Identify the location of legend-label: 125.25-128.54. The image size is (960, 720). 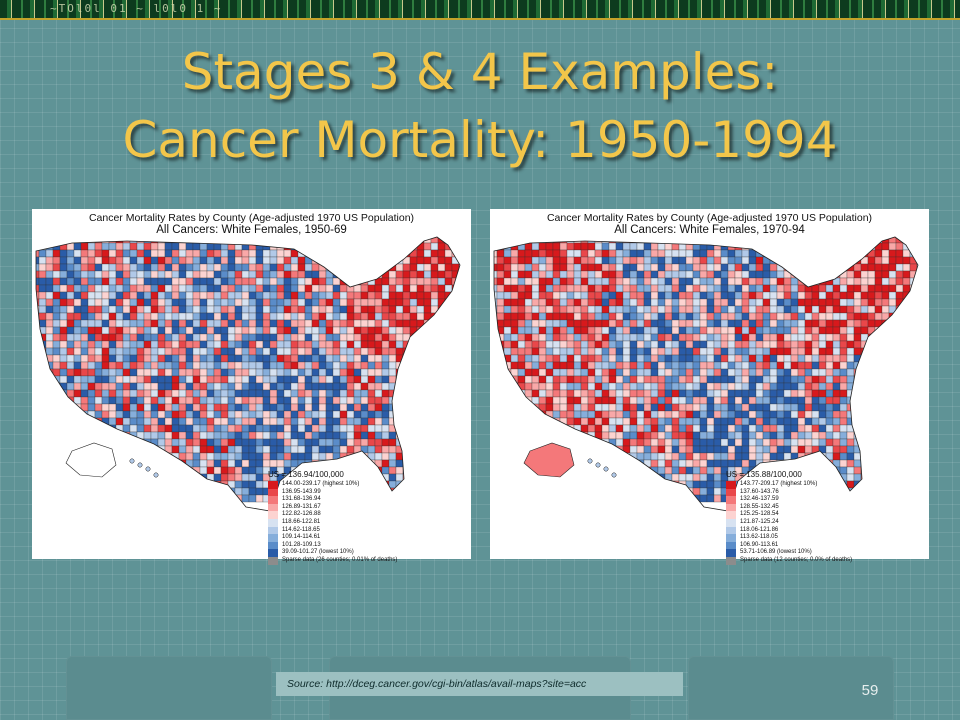
(759, 514).